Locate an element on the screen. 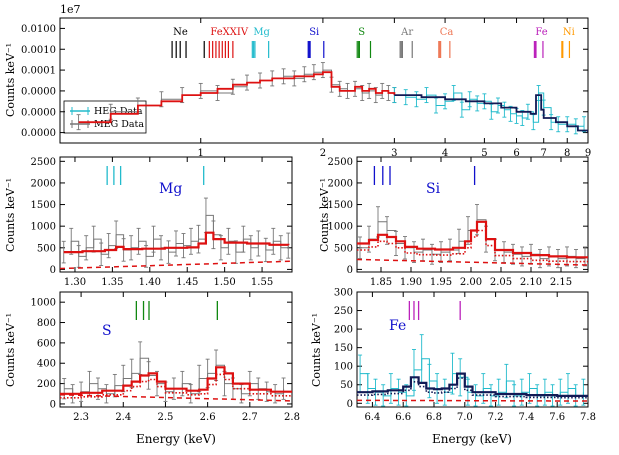 This screenshot has width=619, height=455. panel-si: Counts keV⁻¹ Si is located at coordinates (453, 214).